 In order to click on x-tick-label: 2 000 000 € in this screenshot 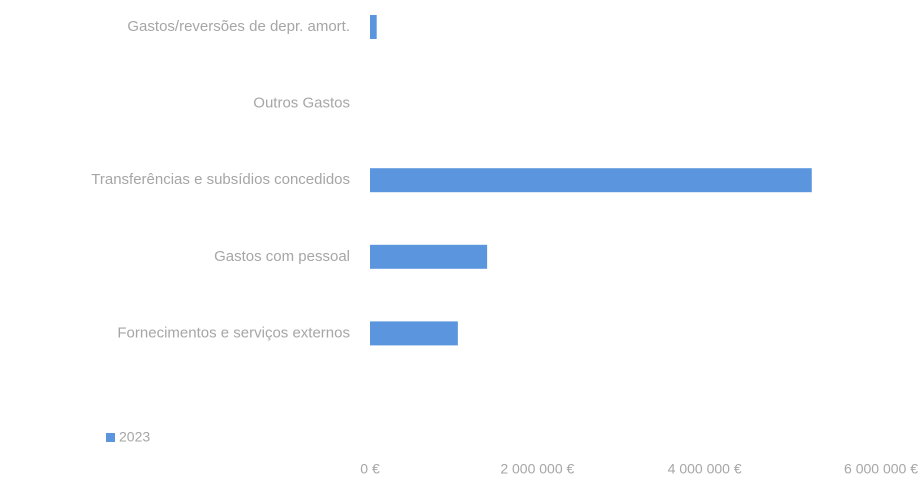, I will do `click(537, 469)`.